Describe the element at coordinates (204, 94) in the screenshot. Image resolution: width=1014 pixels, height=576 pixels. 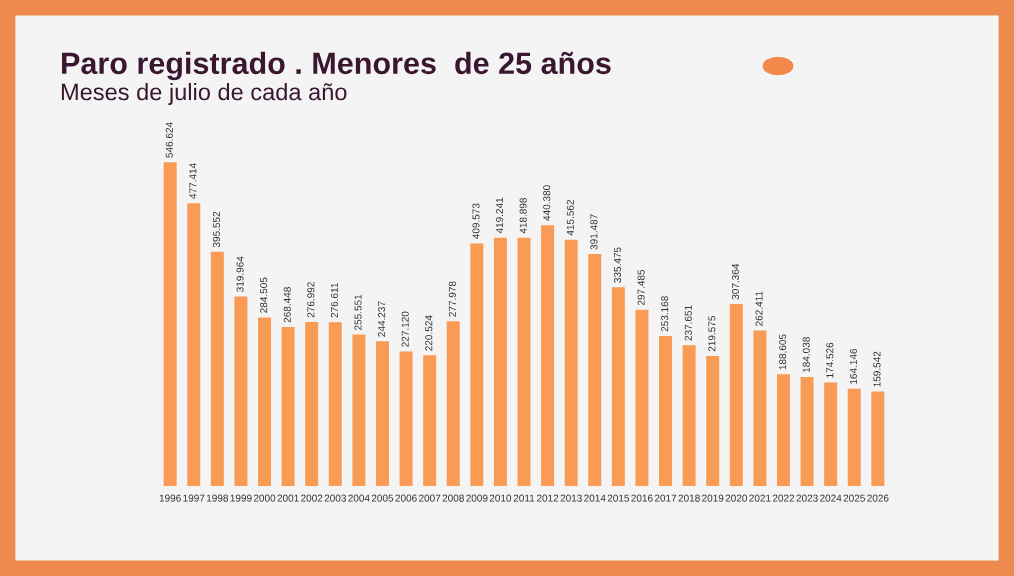
I see `chart-subtitle: Meses de julio de cada año` at that location.